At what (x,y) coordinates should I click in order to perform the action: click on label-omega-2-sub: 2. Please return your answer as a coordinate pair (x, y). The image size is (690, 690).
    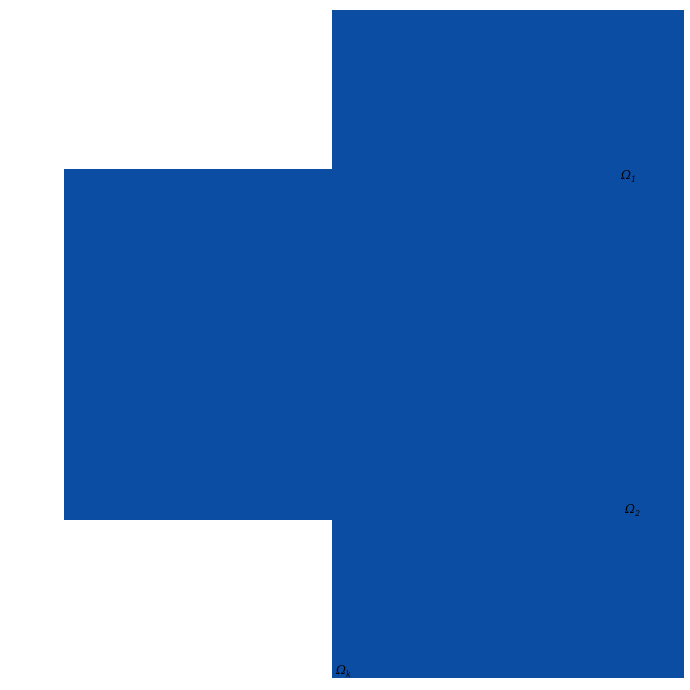
    Looking at the image, I should click on (637, 513).